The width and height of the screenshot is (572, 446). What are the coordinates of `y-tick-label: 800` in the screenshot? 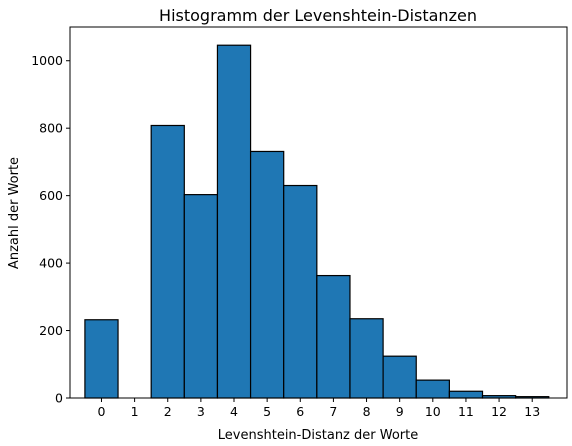 It's located at (51, 128).